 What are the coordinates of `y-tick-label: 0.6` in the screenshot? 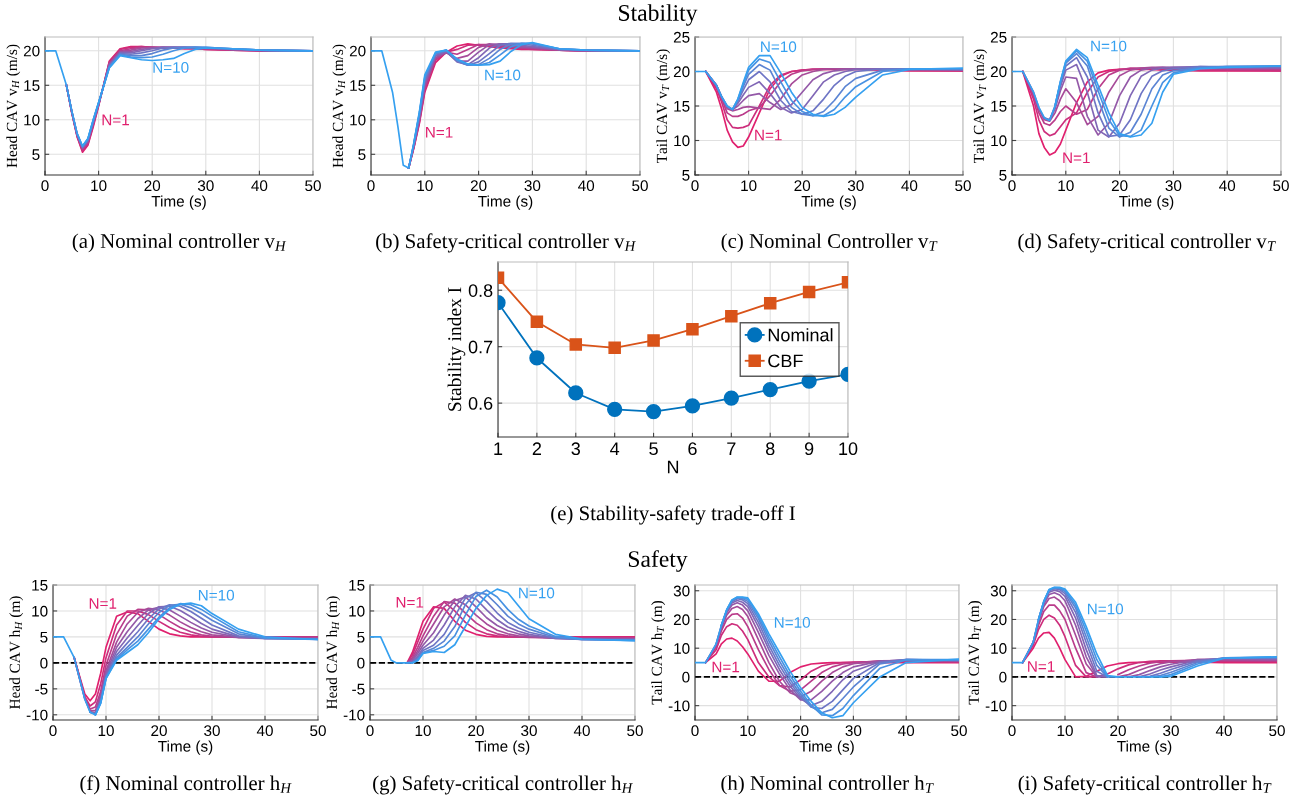 It's located at (480, 403).